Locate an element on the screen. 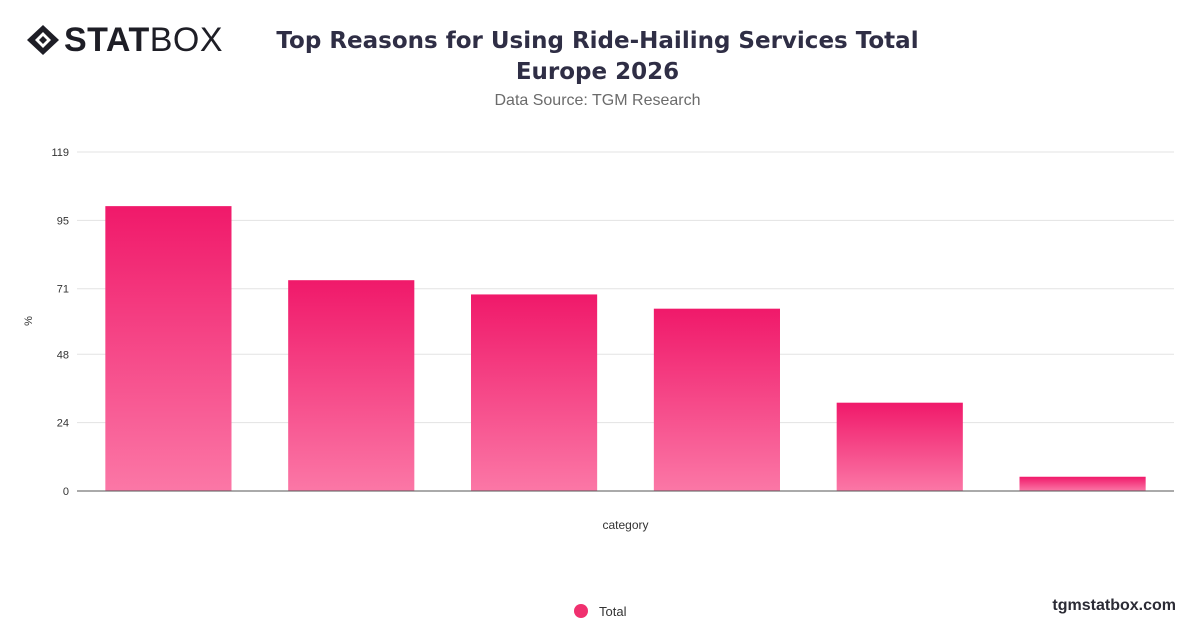  y-axis-label: % is located at coordinates (29, 321).